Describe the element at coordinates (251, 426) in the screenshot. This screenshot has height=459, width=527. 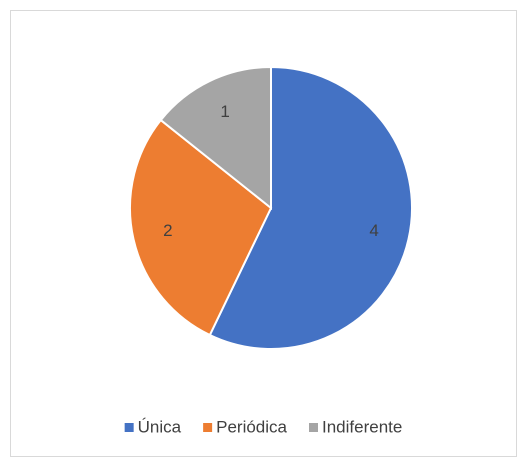
I see `legend-label: Periódica` at that location.